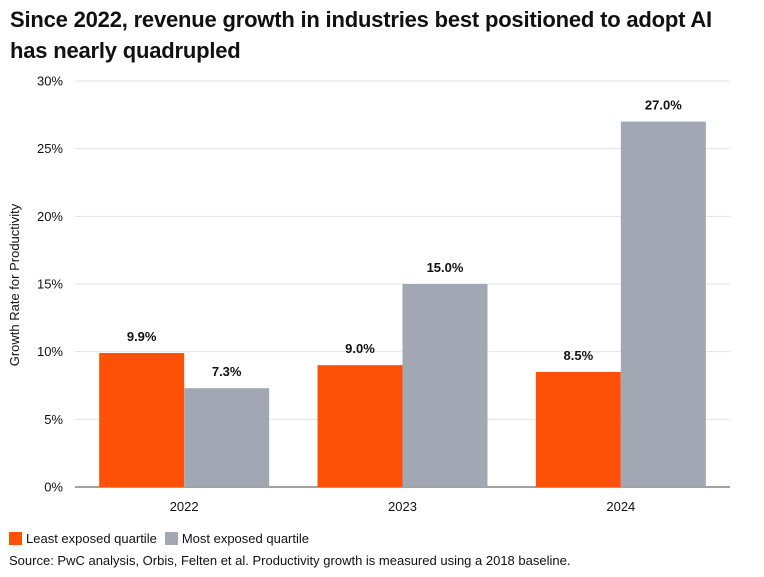  I want to click on bar-value-label: 9.9%, so click(142, 336).